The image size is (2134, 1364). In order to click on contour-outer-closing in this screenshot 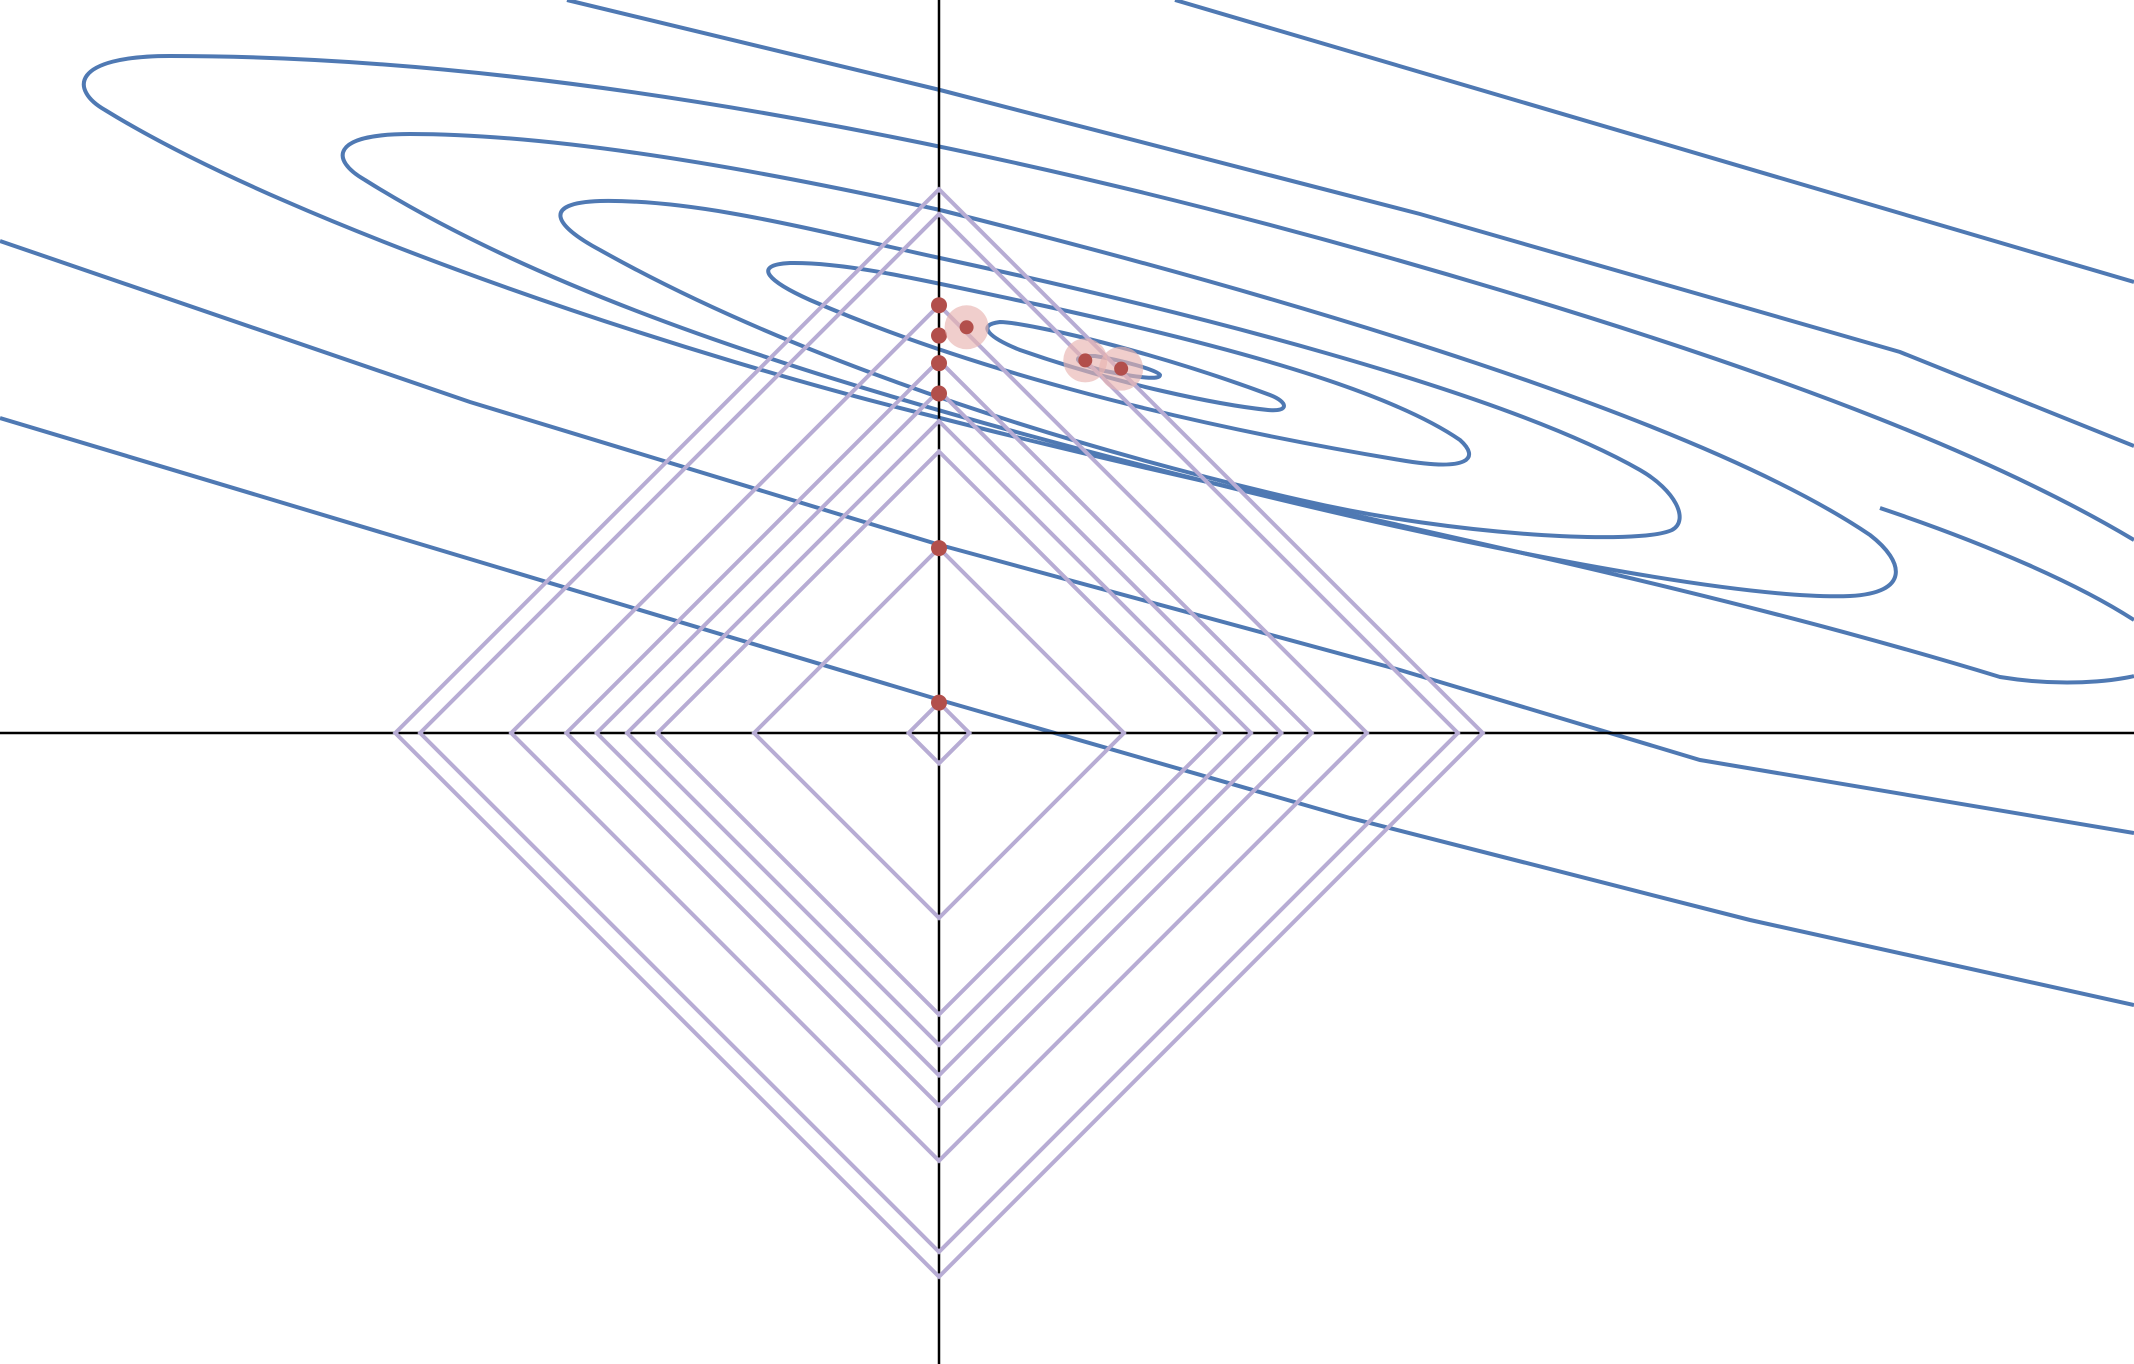, I will do `click(2006, 564)`.